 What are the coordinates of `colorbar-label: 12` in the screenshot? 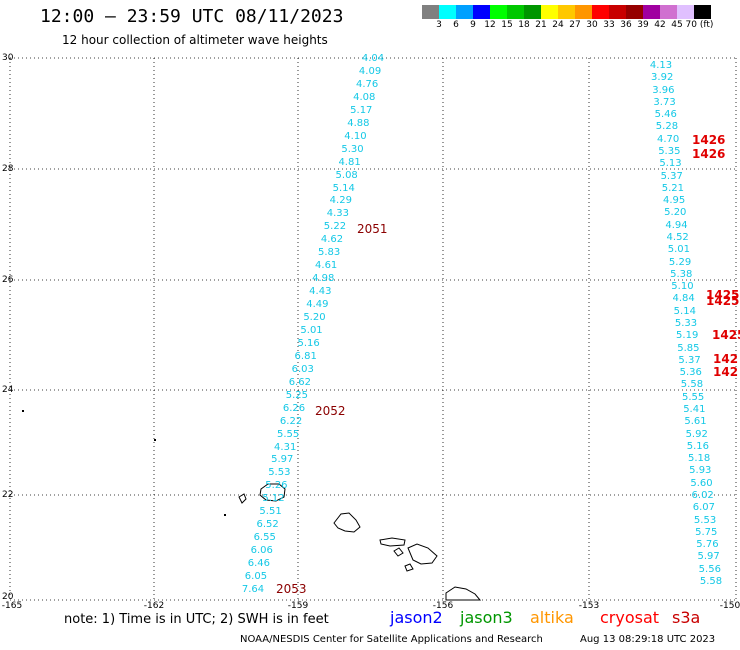 It's located at (490, 25).